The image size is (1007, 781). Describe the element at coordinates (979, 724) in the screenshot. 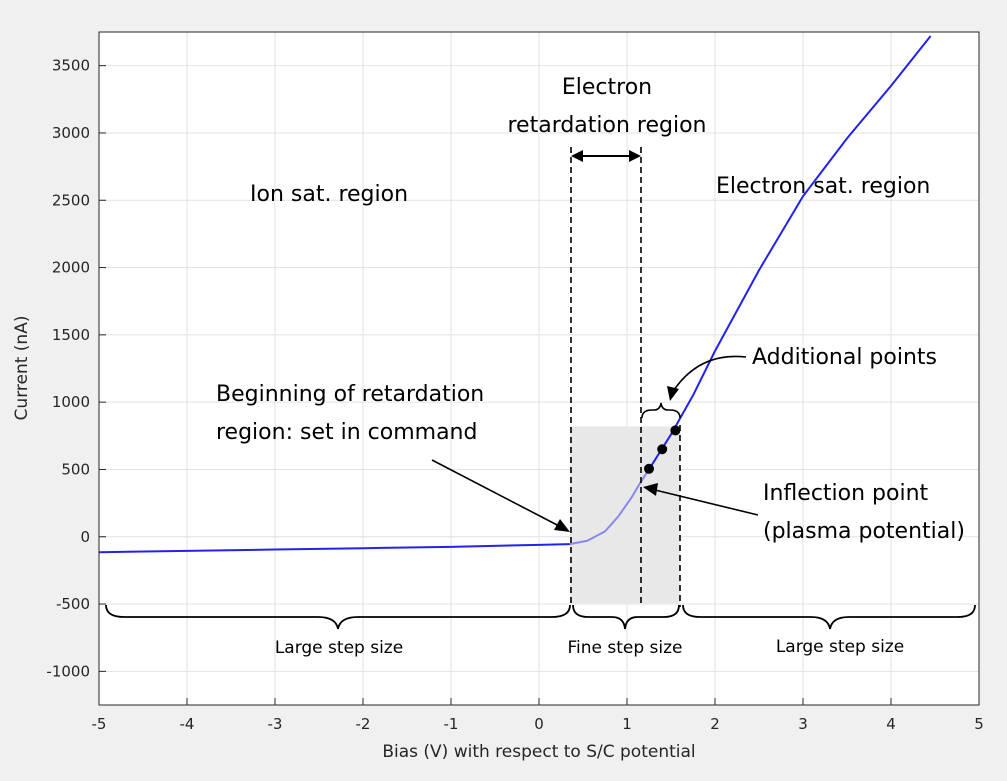

I see `x-tick-label: 5` at that location.